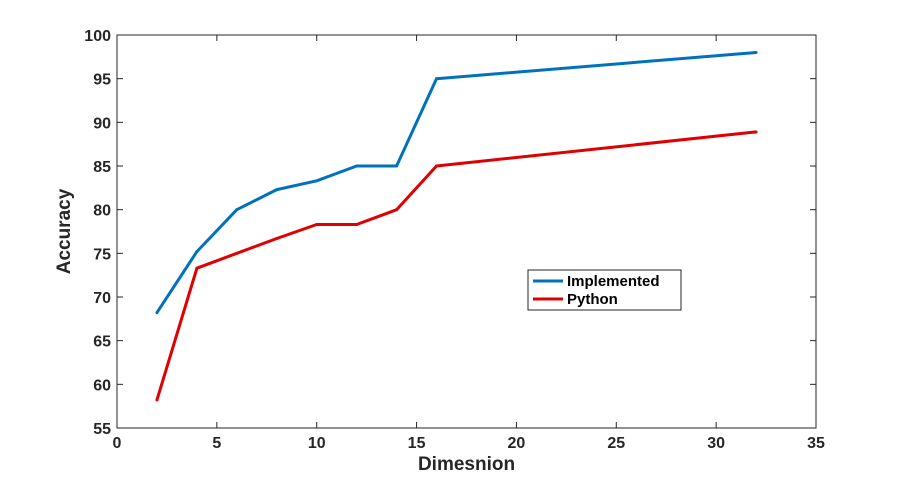 This screenshot has height=482, width=900. Describe the element at coordinates (102, 254) in the screenshot. I see `y-tick-label: 75` at that location.